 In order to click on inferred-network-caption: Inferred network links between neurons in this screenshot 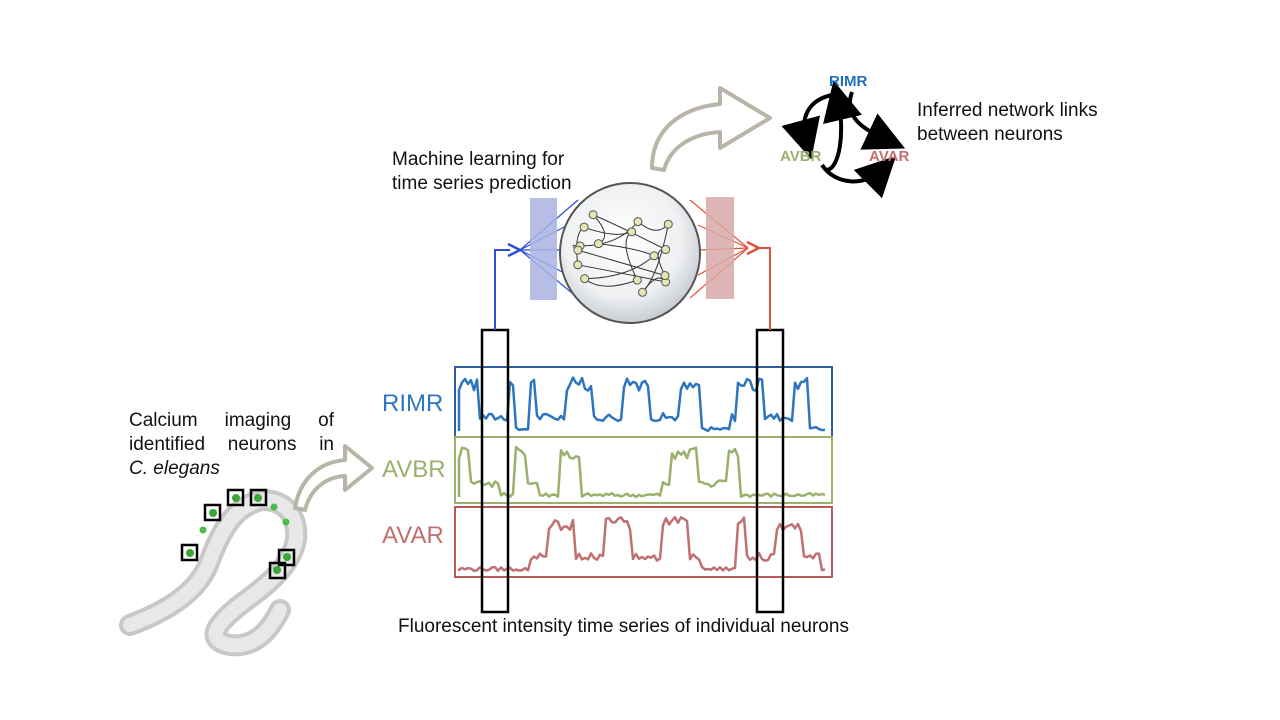, I will do `click(1007, 122)`.